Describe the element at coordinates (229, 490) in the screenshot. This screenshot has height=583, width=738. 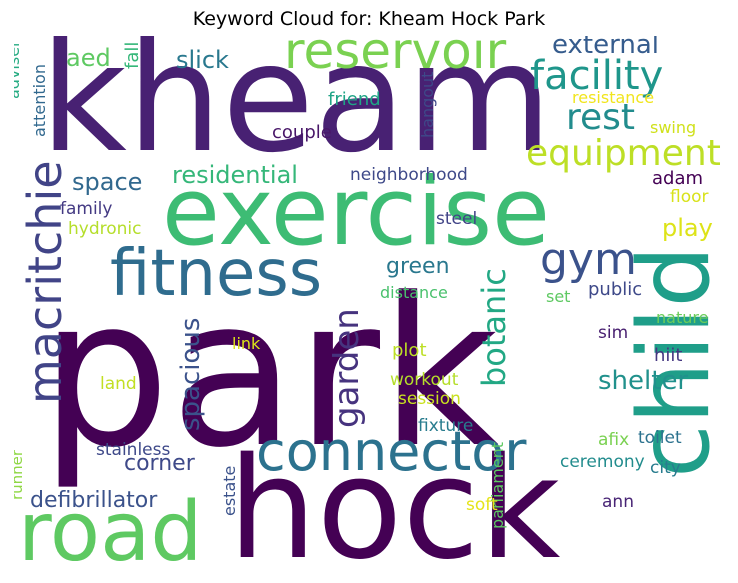
I see `word-estate: estate` at that location.